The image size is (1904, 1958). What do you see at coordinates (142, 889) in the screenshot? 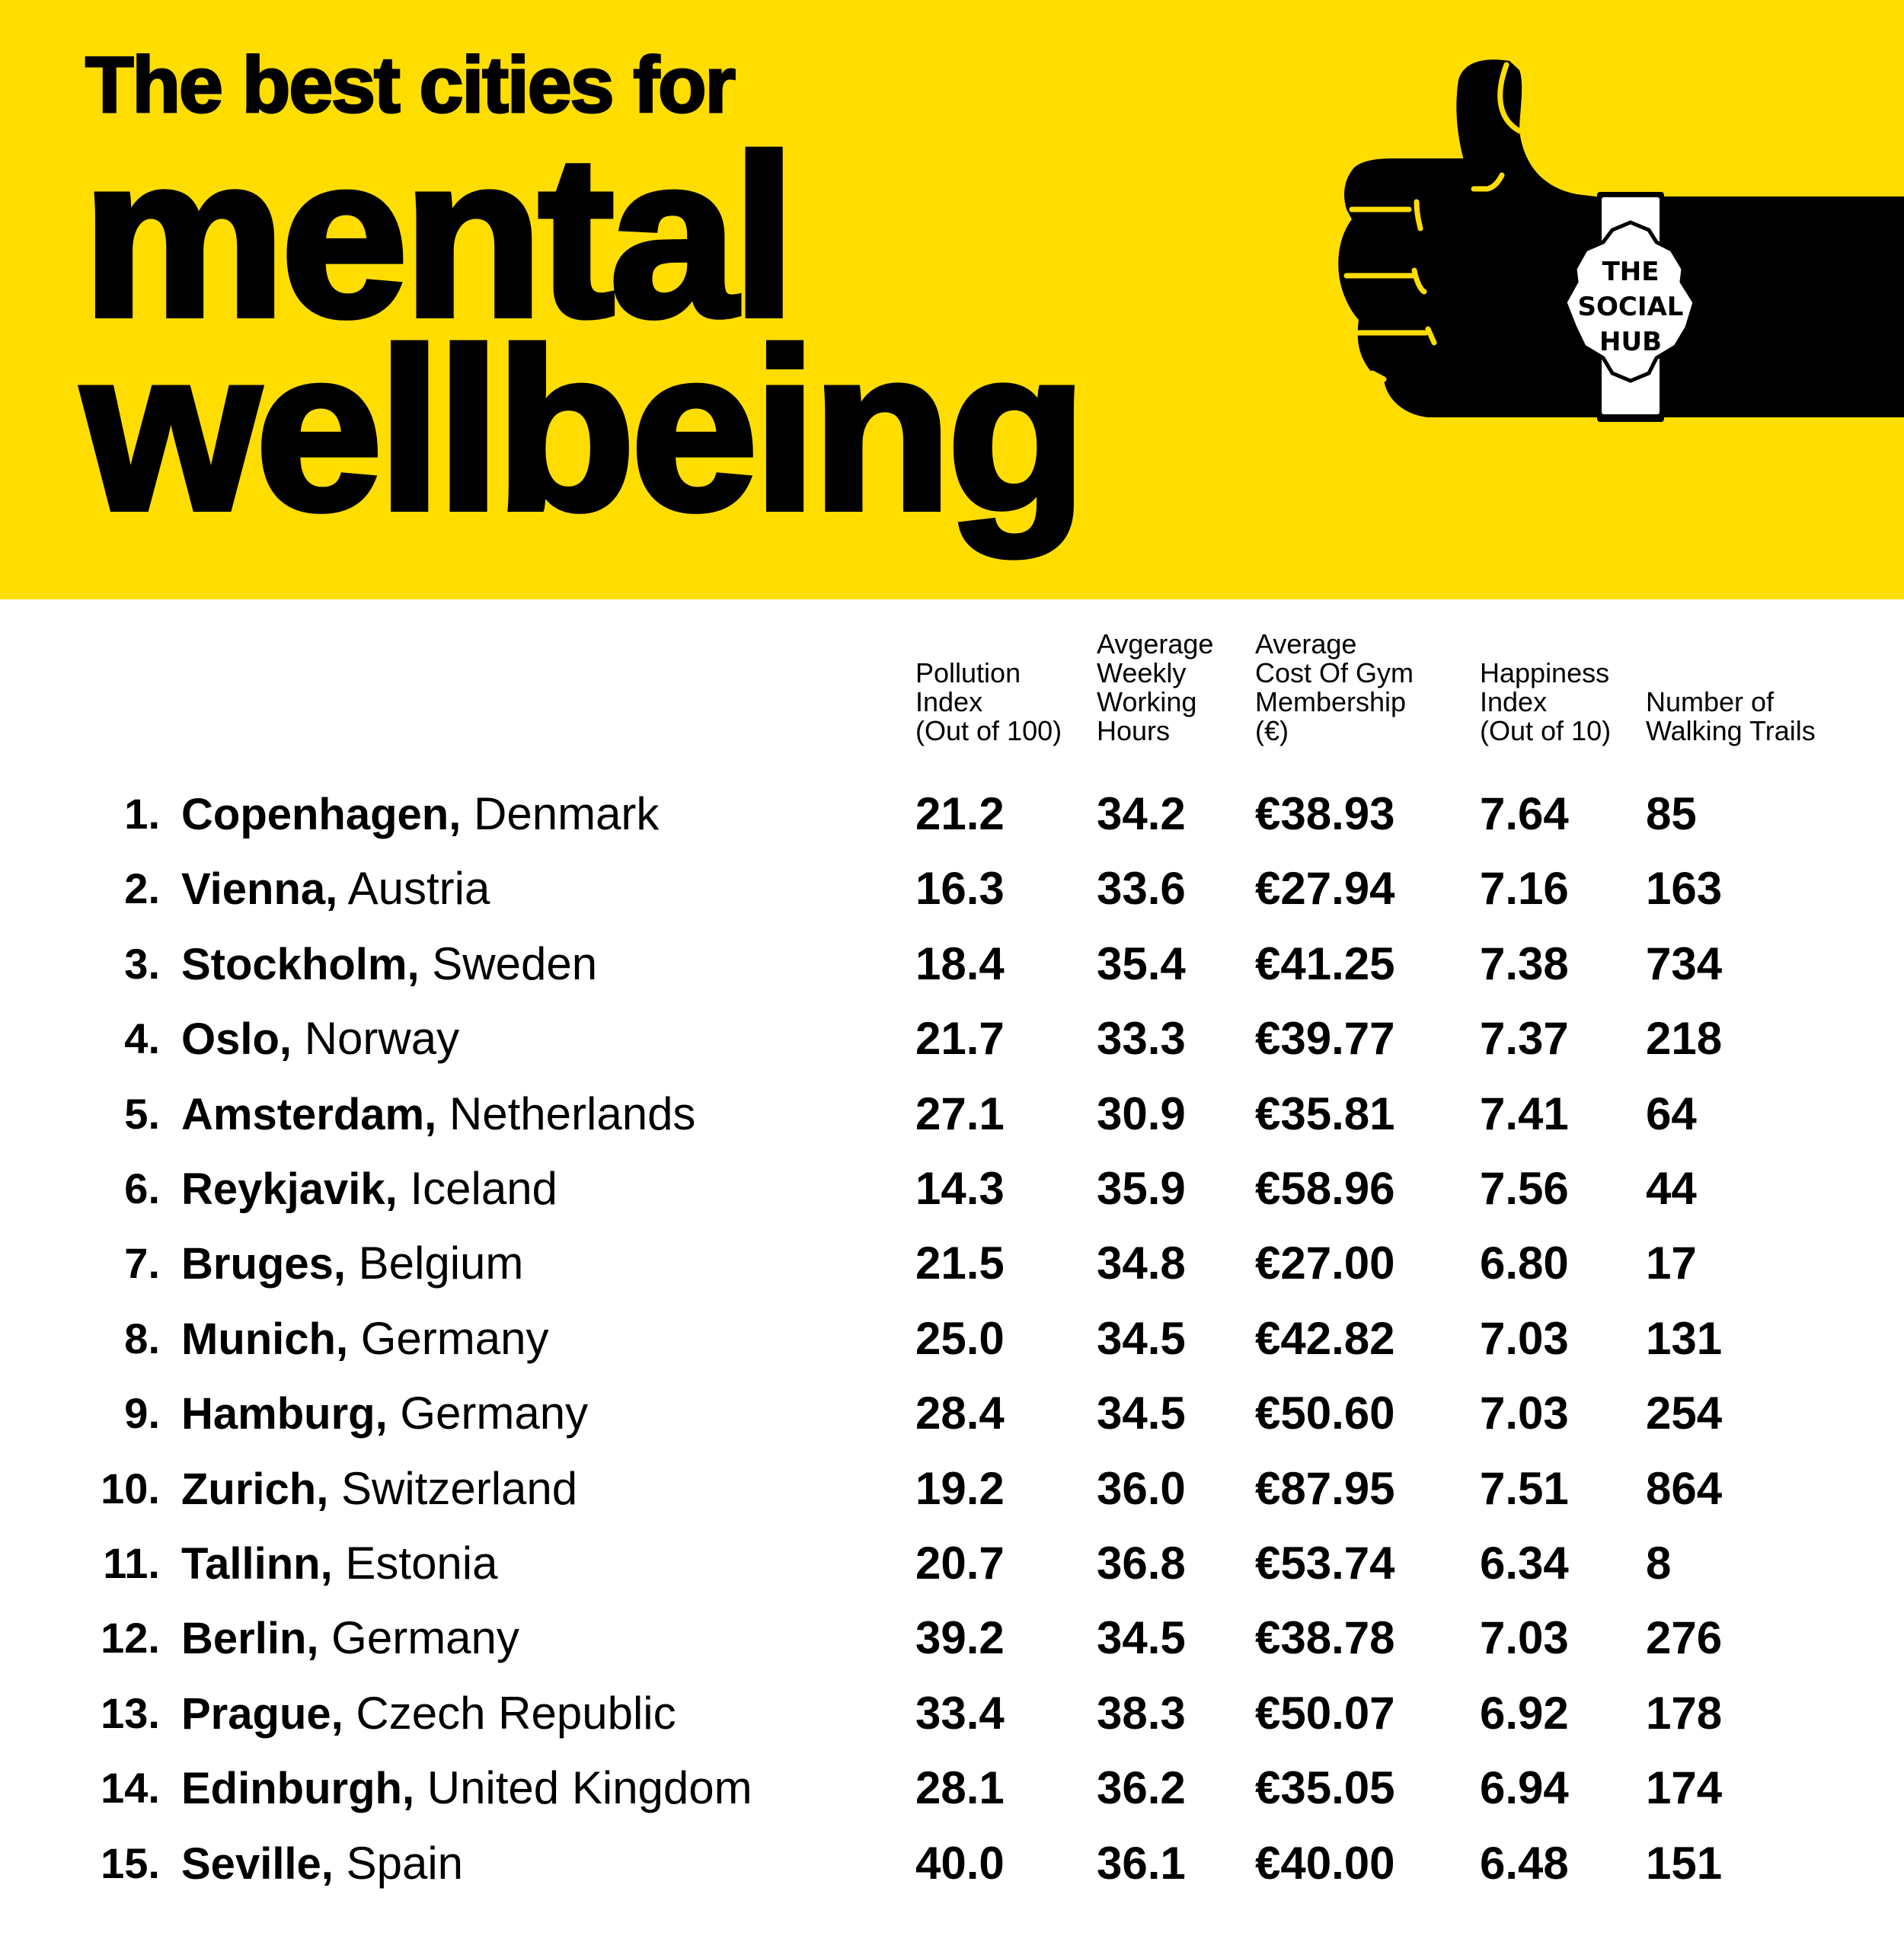
I see `rank: 2.` at bounding box center [142, 889].